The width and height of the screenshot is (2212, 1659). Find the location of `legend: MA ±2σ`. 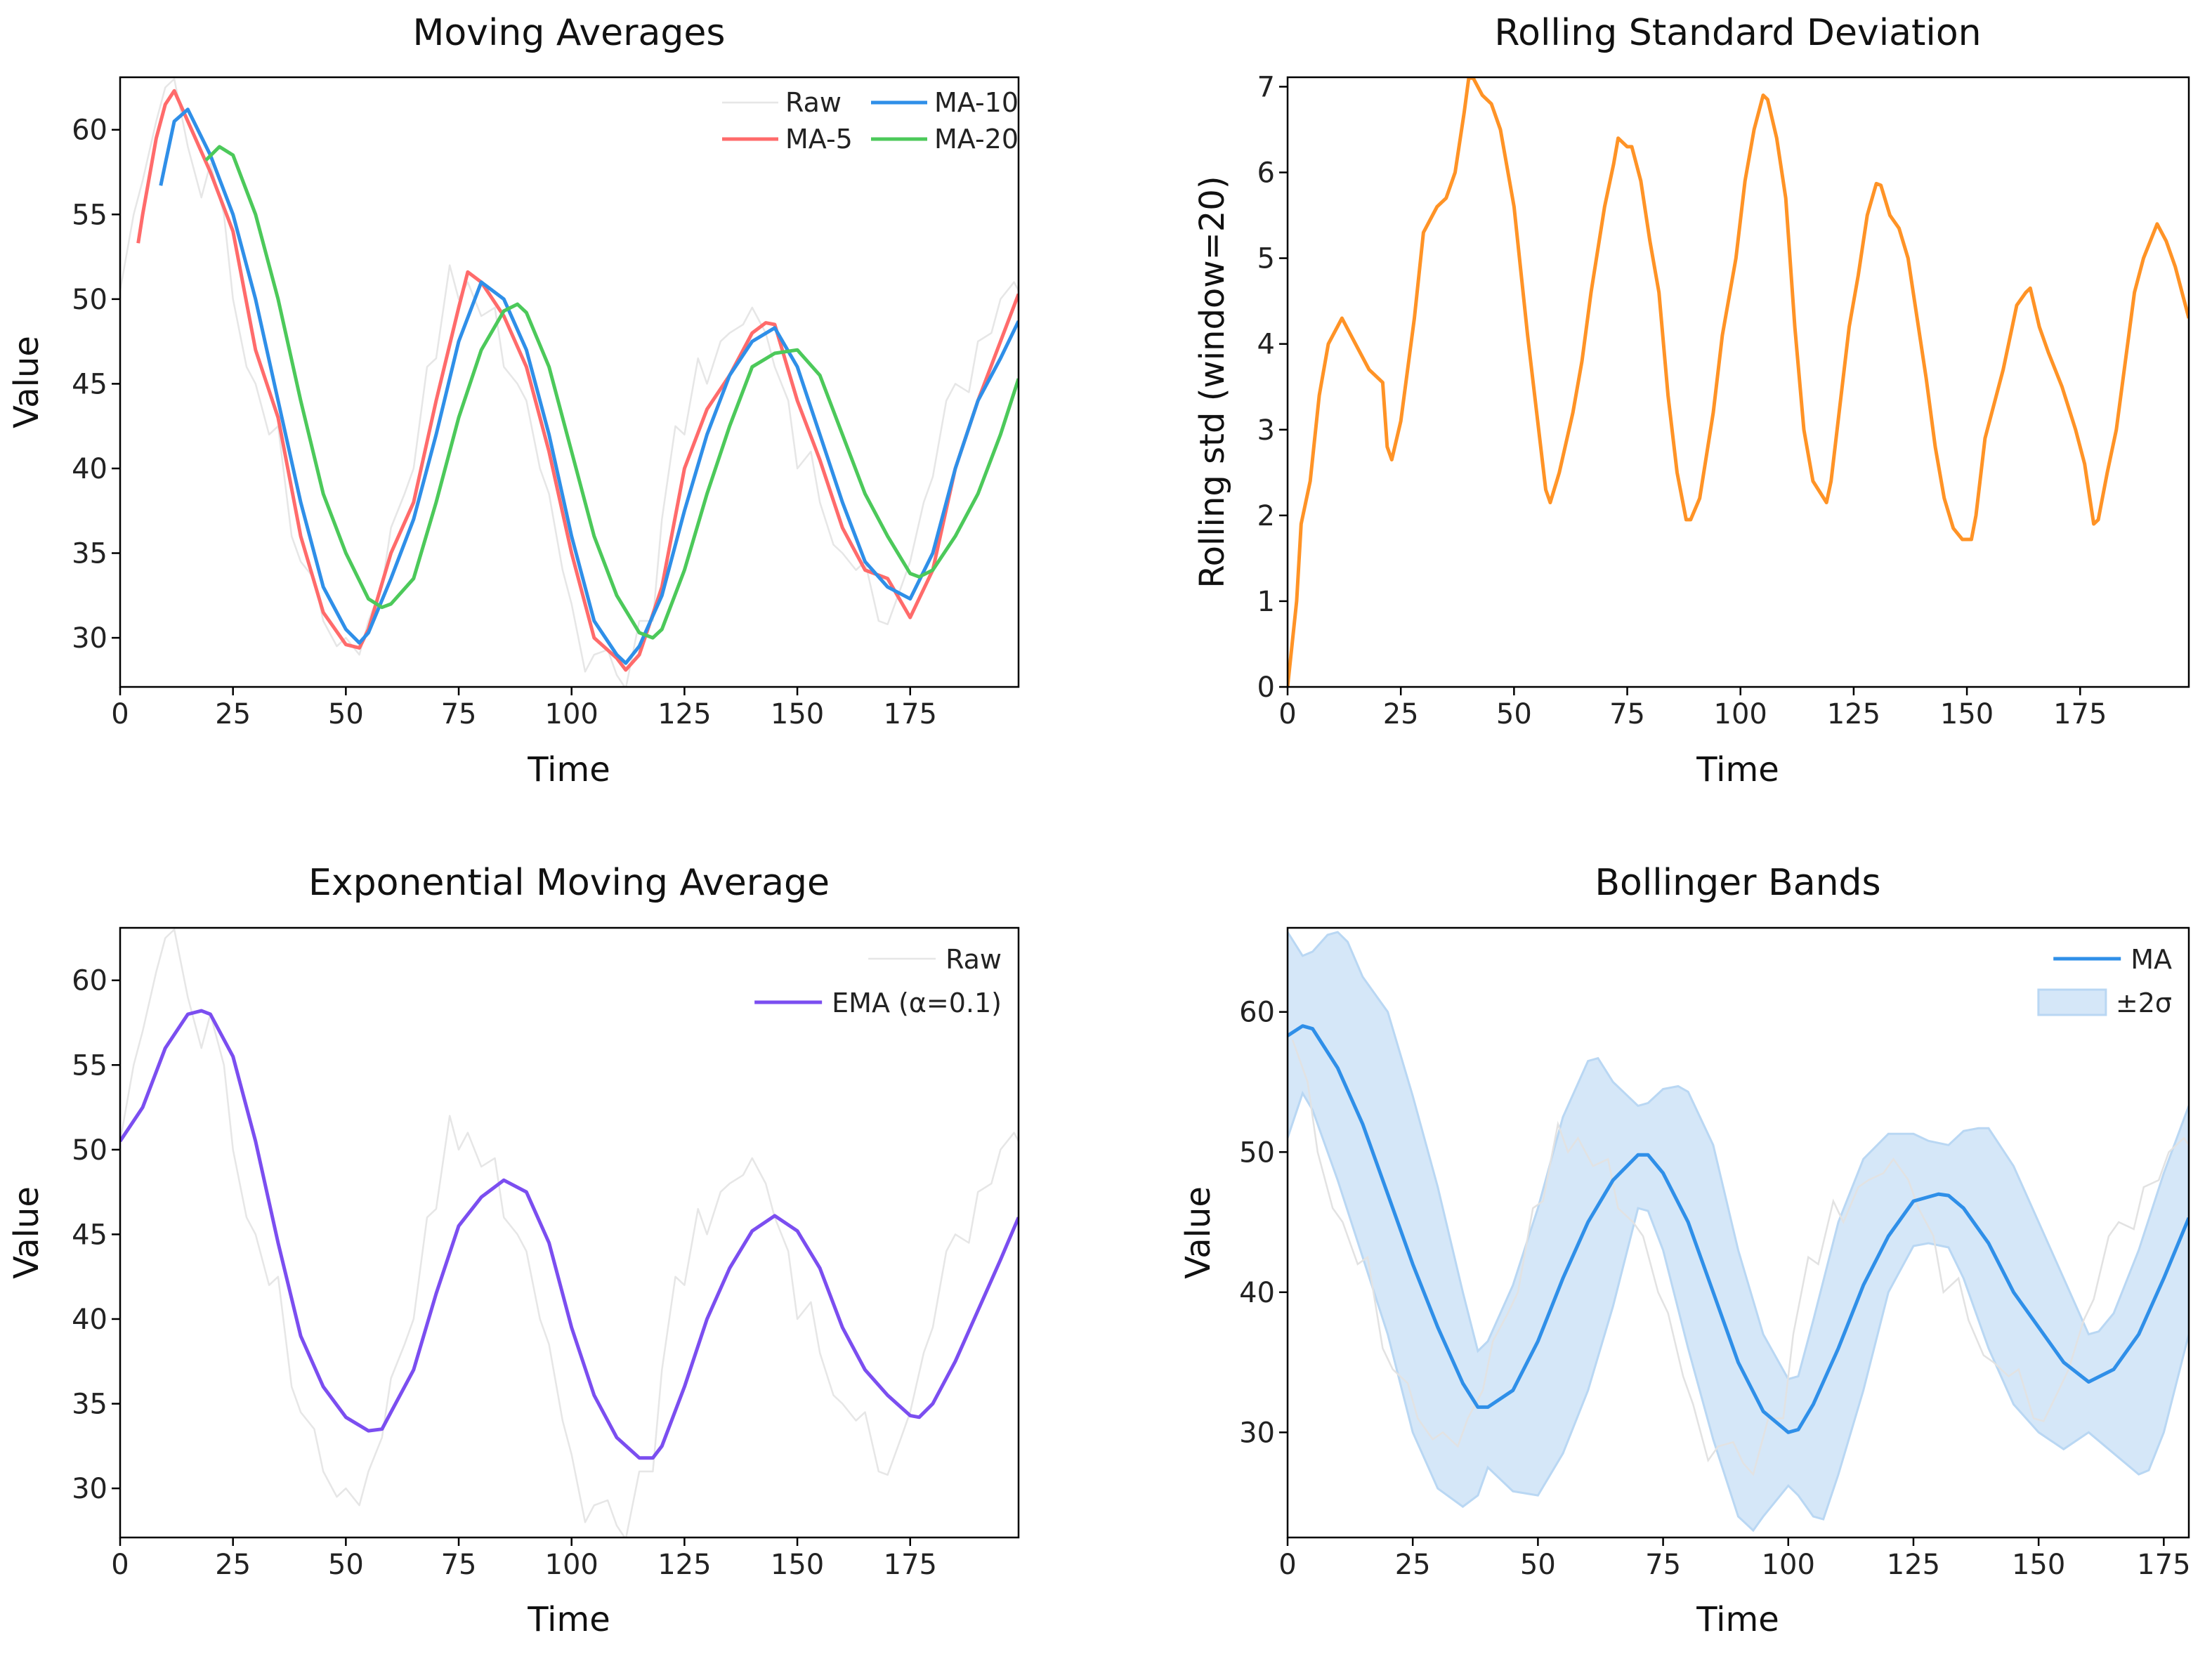

legend: MA ±2σ is located at coordinates (2104, 981).